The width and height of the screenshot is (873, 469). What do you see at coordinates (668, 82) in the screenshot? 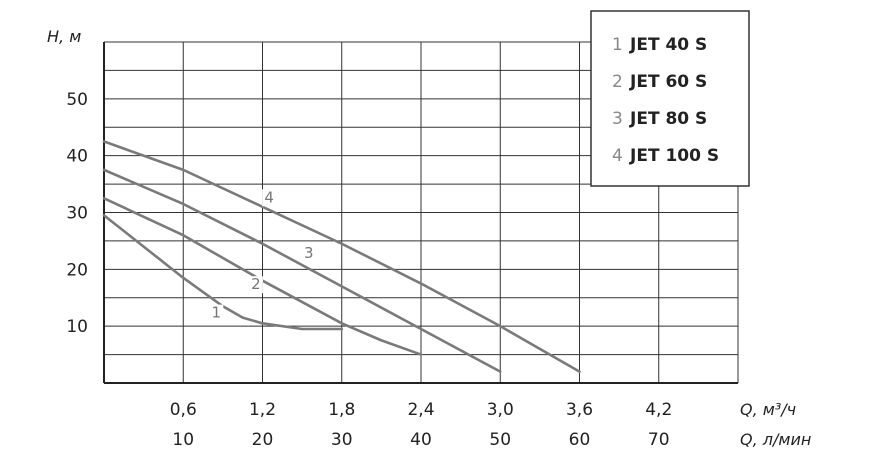
I see `legend-item-label: JET 60 S` at bounding box center [668, 82].